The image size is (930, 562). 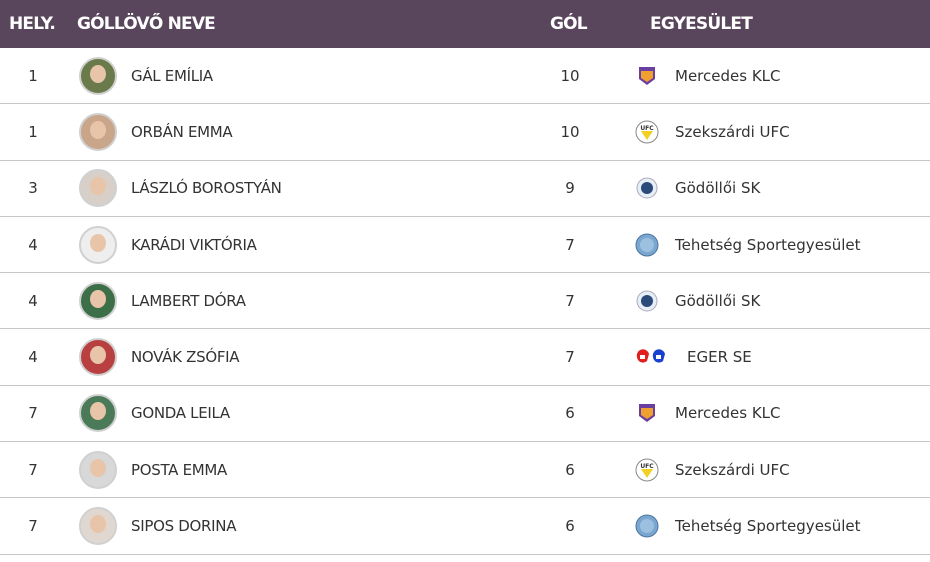 What do you see at coordinates (172, 75) in the screenshot?
I see `player-name: GÁL EMÍLIA` at bounding box center [172, 75].